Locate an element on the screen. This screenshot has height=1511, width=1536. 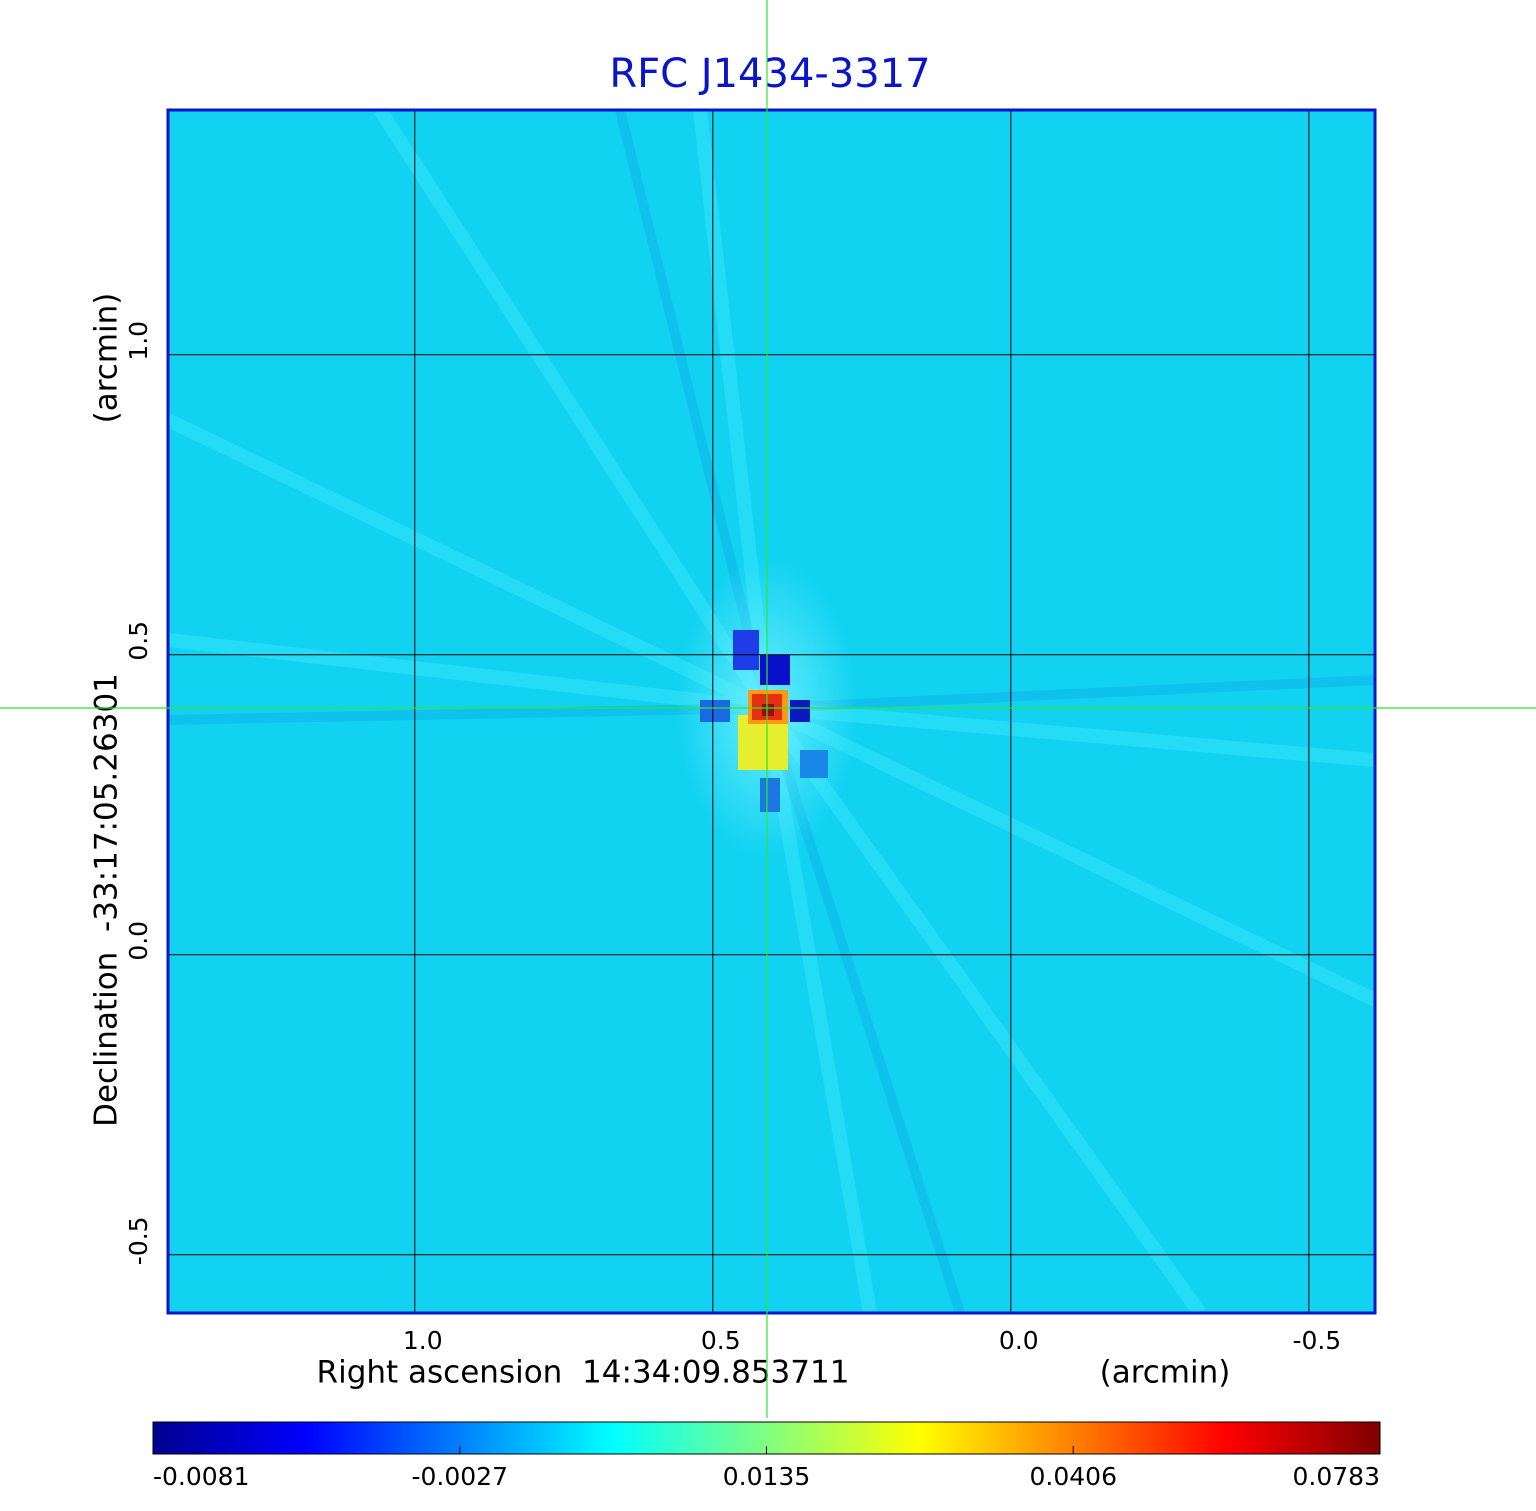
x-tick-label: 1.0 is located at coordinates (423, 1340).